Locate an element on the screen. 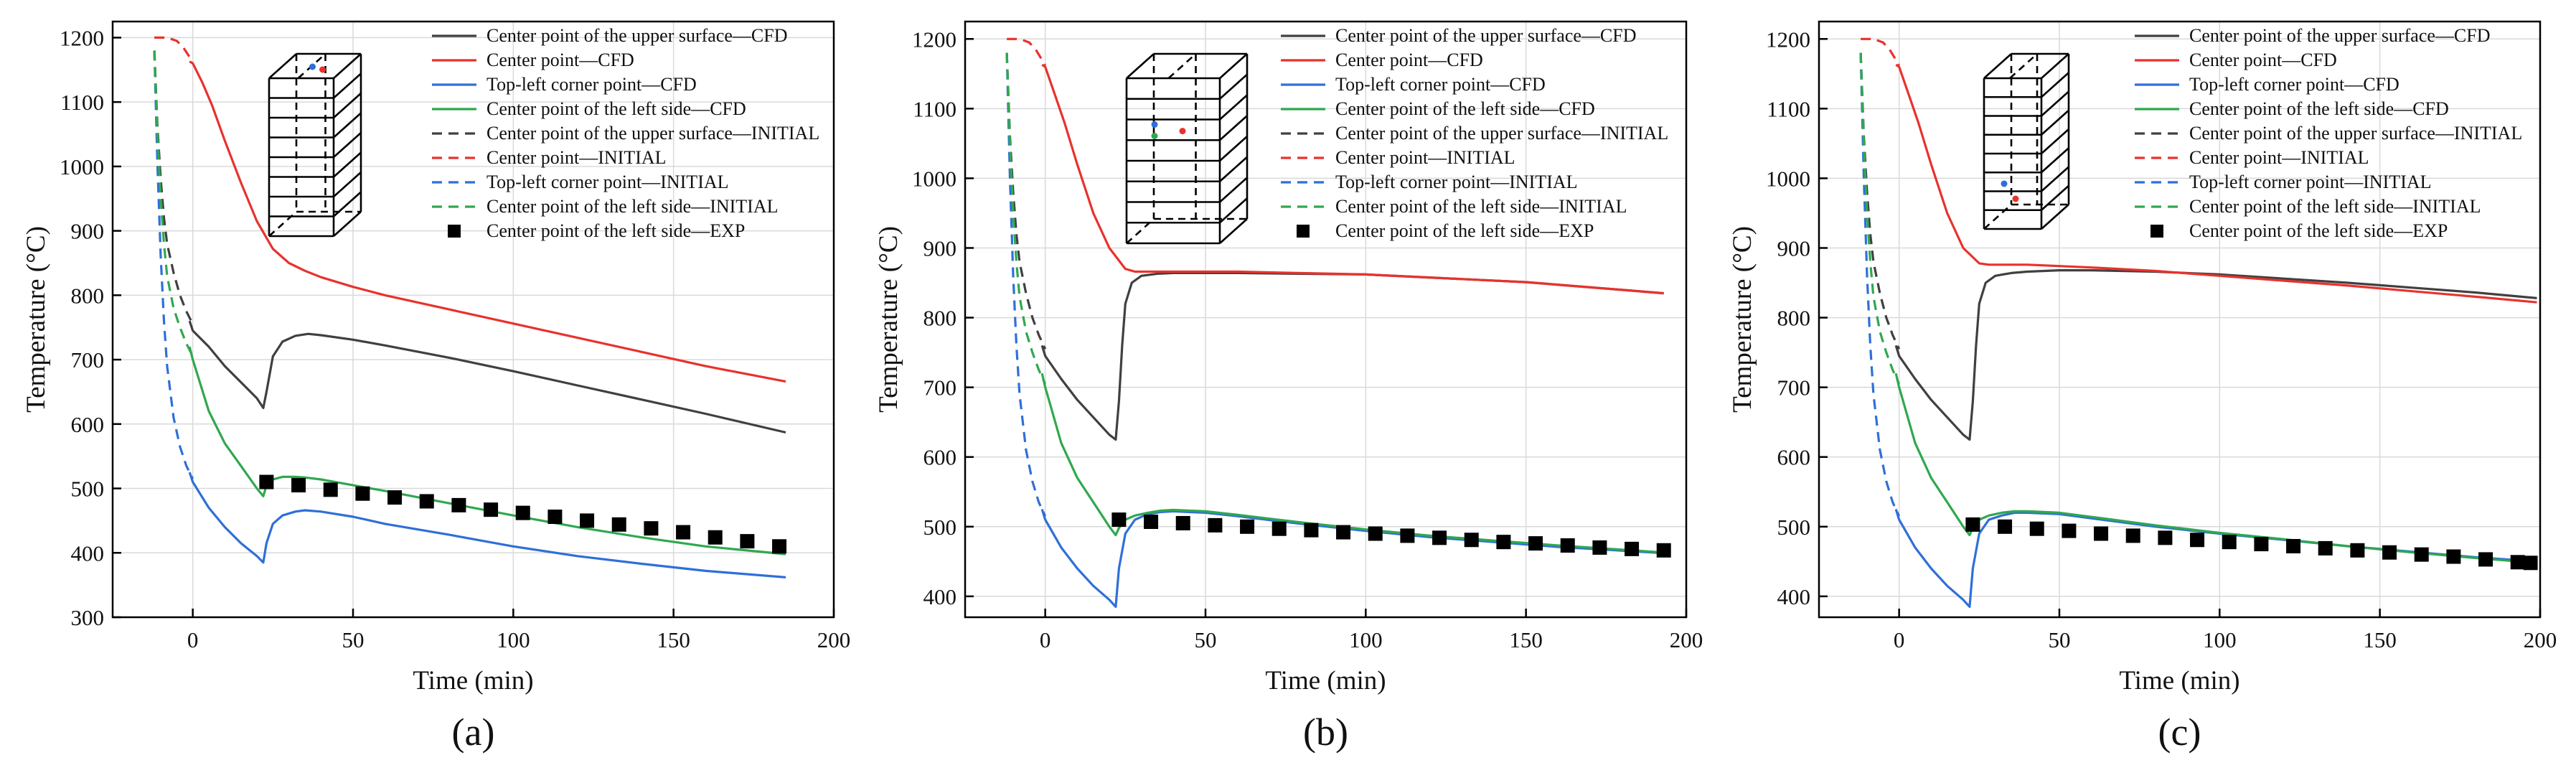  legend-label: Center point of the upper surface—CFD is located at coordinates (2340, 35).